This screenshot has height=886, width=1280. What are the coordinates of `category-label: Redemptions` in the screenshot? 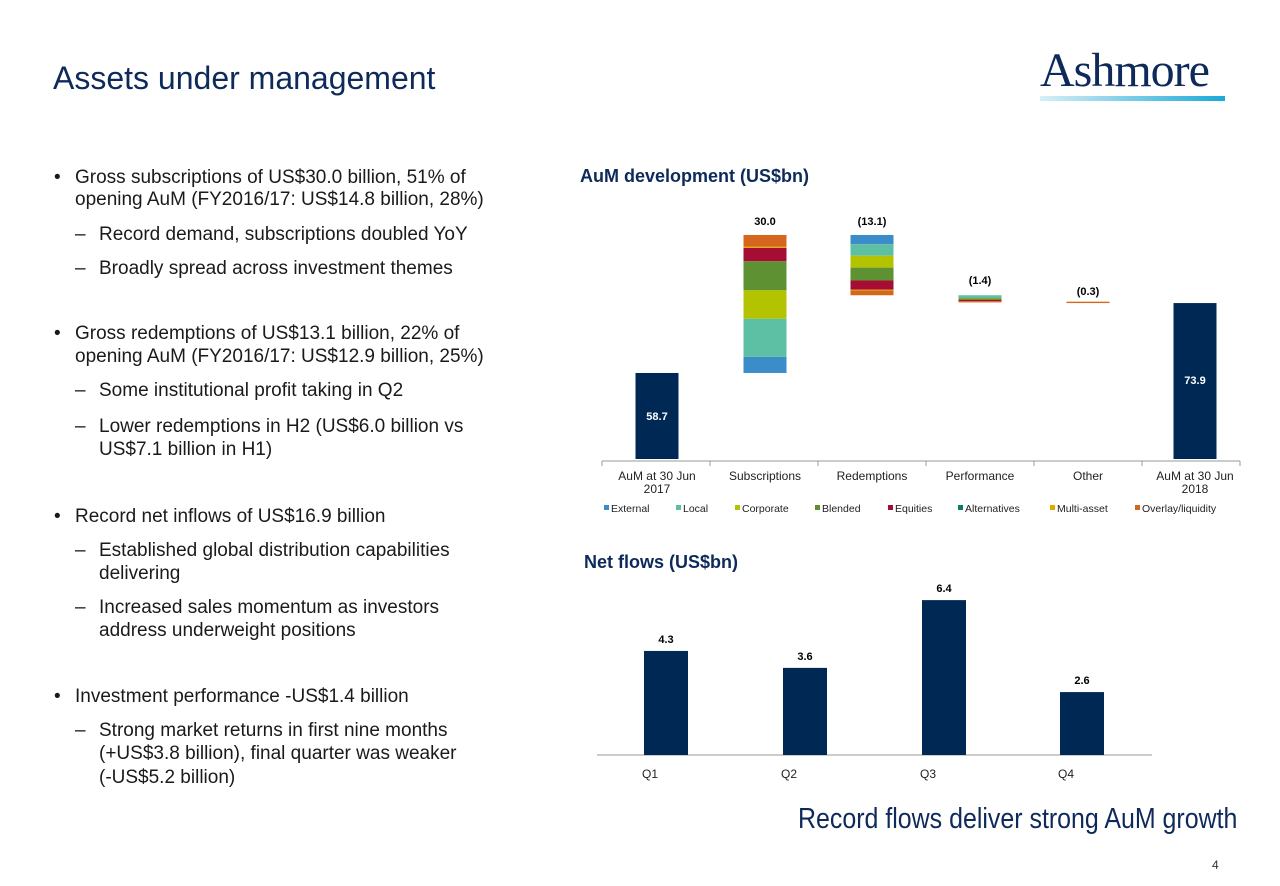 It's located at (872, 476).